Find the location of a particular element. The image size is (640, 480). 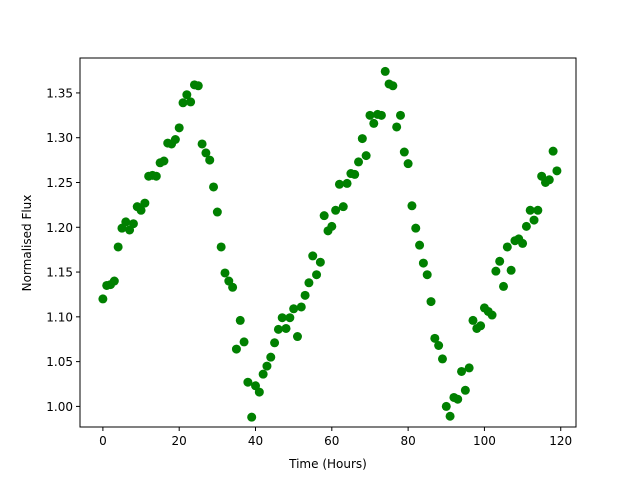

x-tick-label: 60 is located at coordinates (331, 441).